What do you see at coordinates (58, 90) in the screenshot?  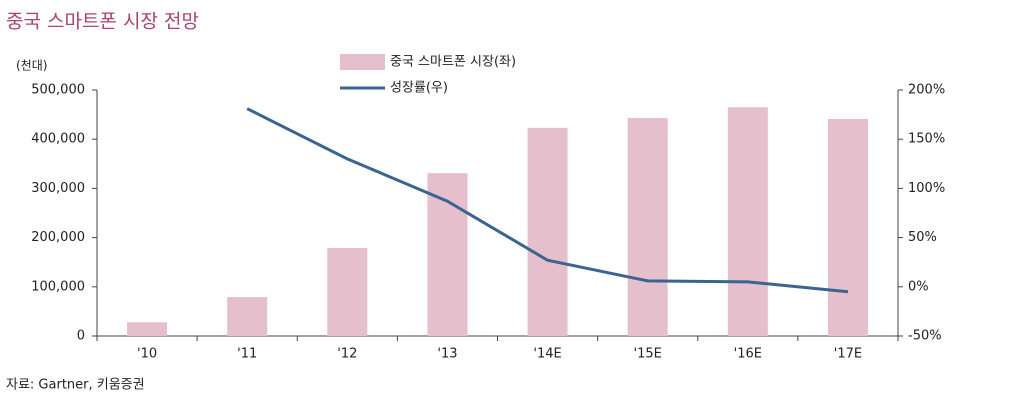 I see `y-tick-label: 500,000` at bounding box center [58, 90].